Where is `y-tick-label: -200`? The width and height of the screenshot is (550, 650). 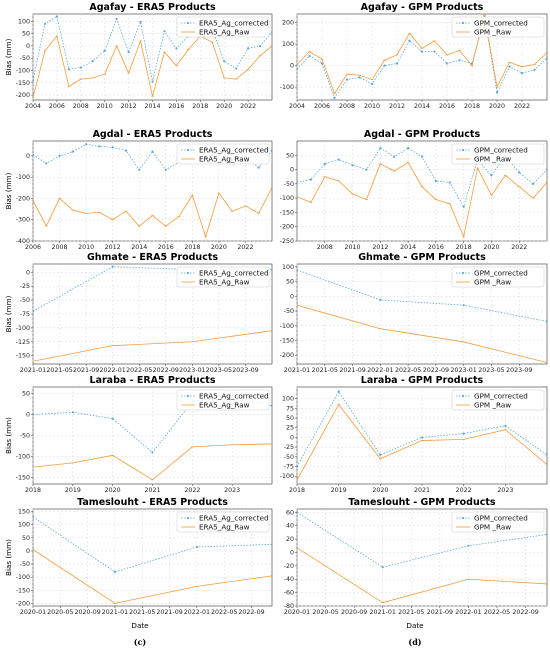 y-tick-label: -200 is located at coordinates (23, 198).